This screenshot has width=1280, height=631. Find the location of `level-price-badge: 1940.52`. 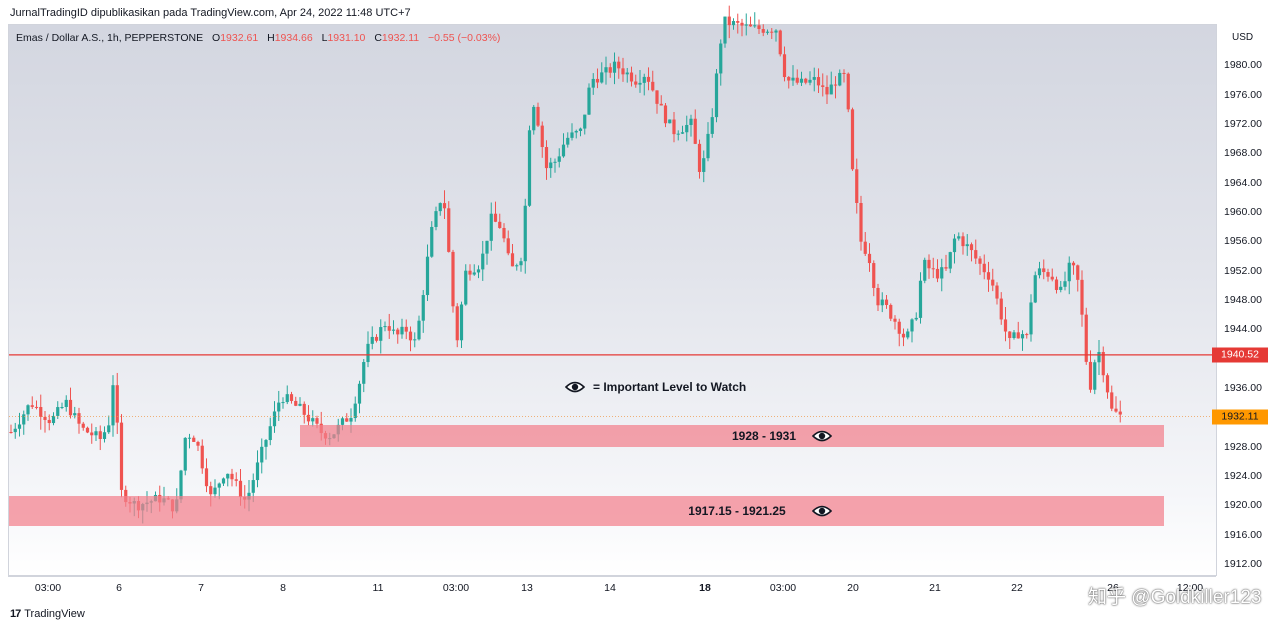

level-price-badge: 1940.52 is located at coordinates (1240, 355).